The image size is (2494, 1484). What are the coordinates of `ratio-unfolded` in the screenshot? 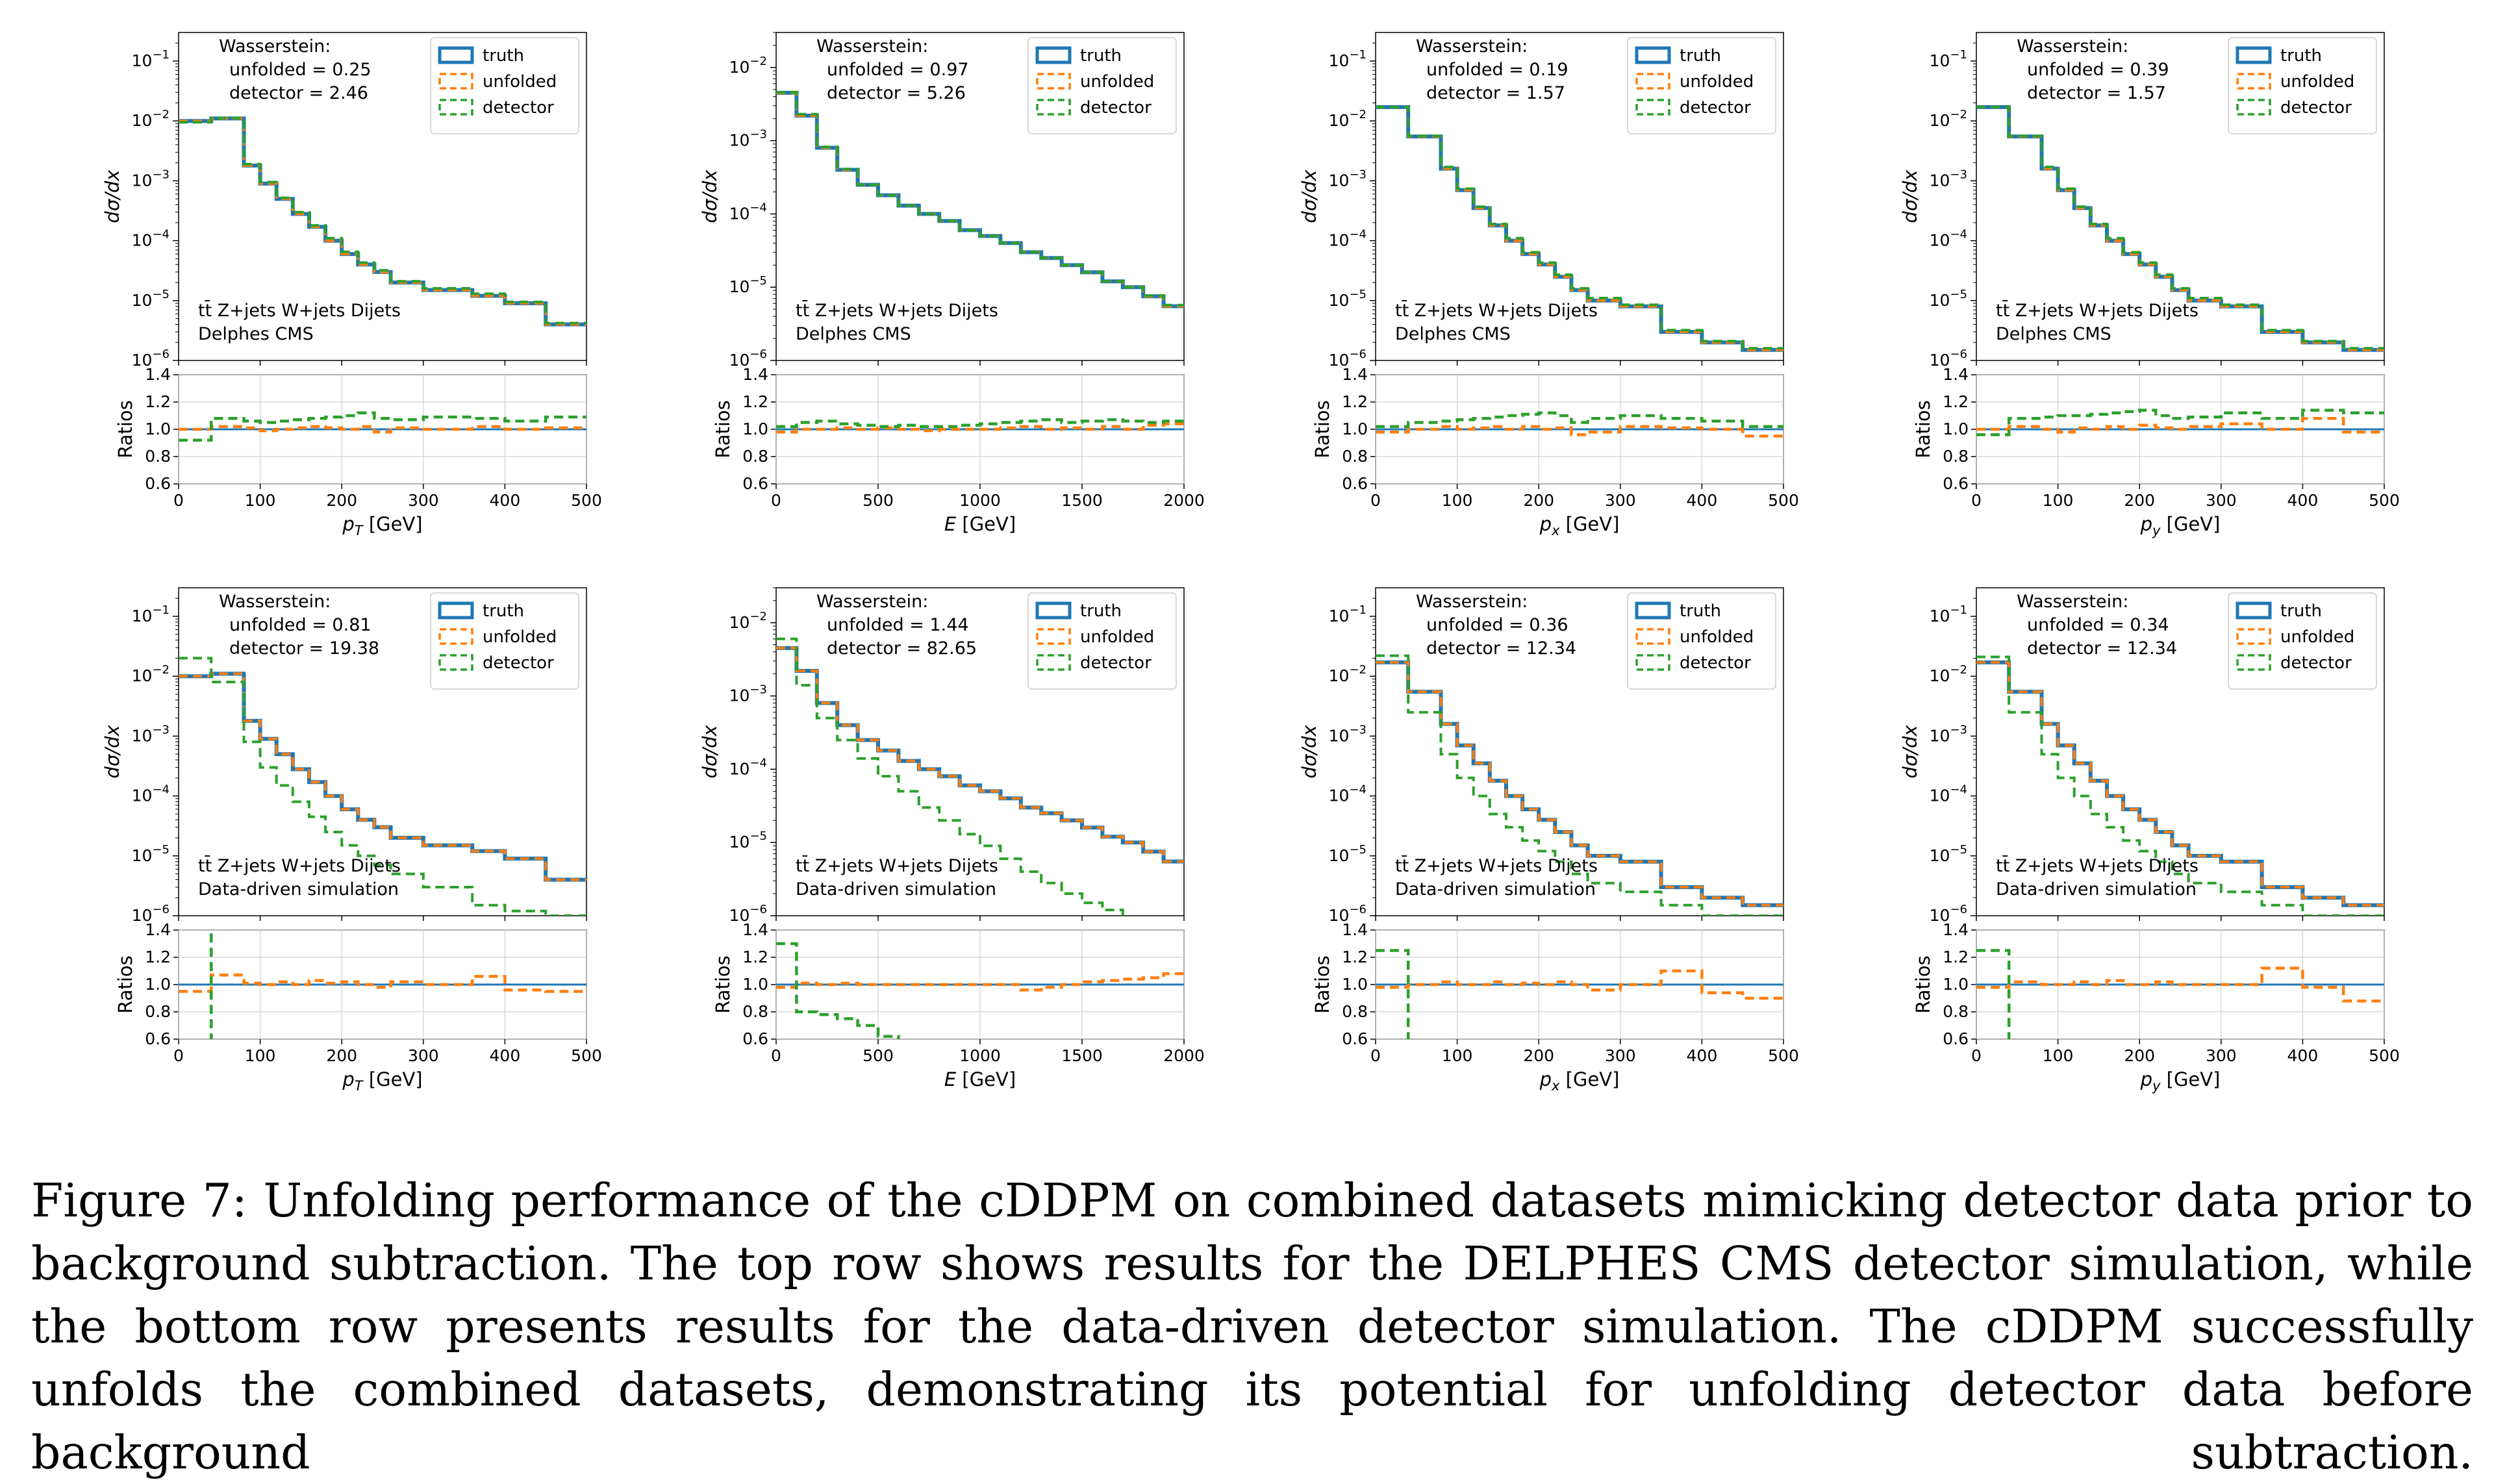 It's located at (383, 430).